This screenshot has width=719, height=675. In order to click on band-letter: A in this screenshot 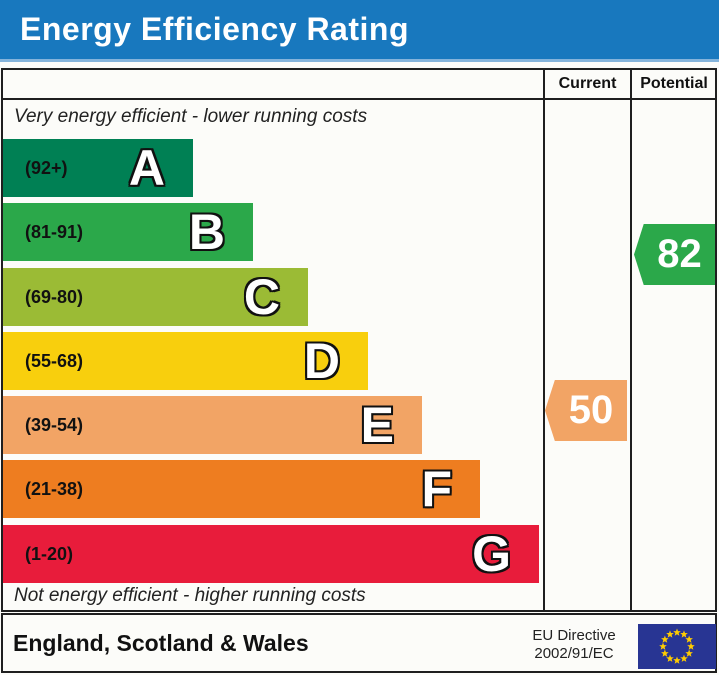, I will do `click(146, 168)`.